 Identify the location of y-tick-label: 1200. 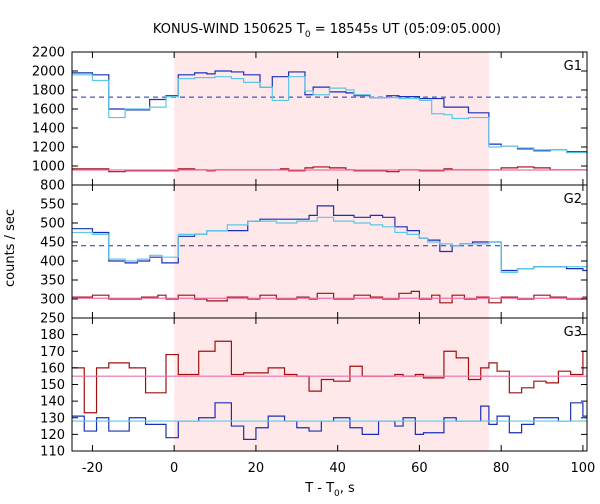
(48, 148).